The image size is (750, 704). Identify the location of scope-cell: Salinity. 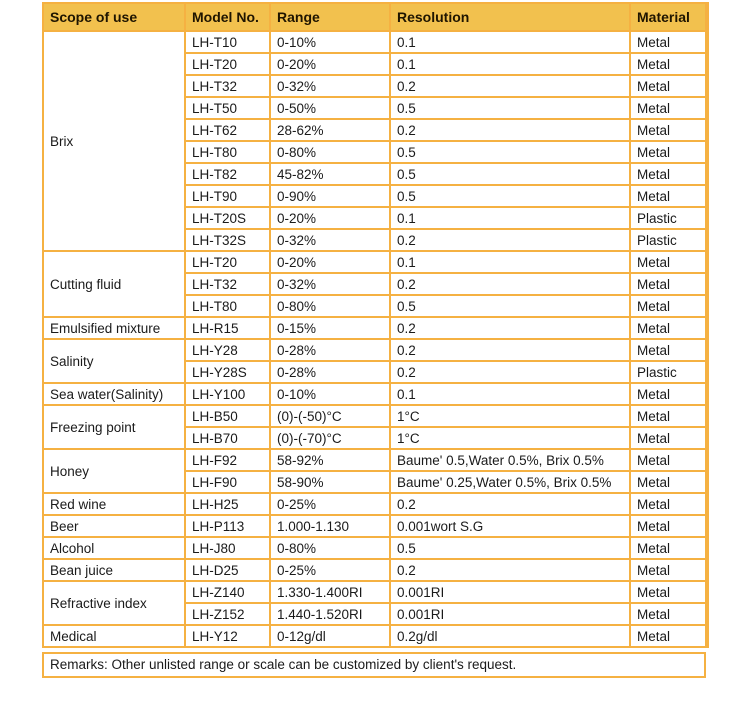
(114, 361).